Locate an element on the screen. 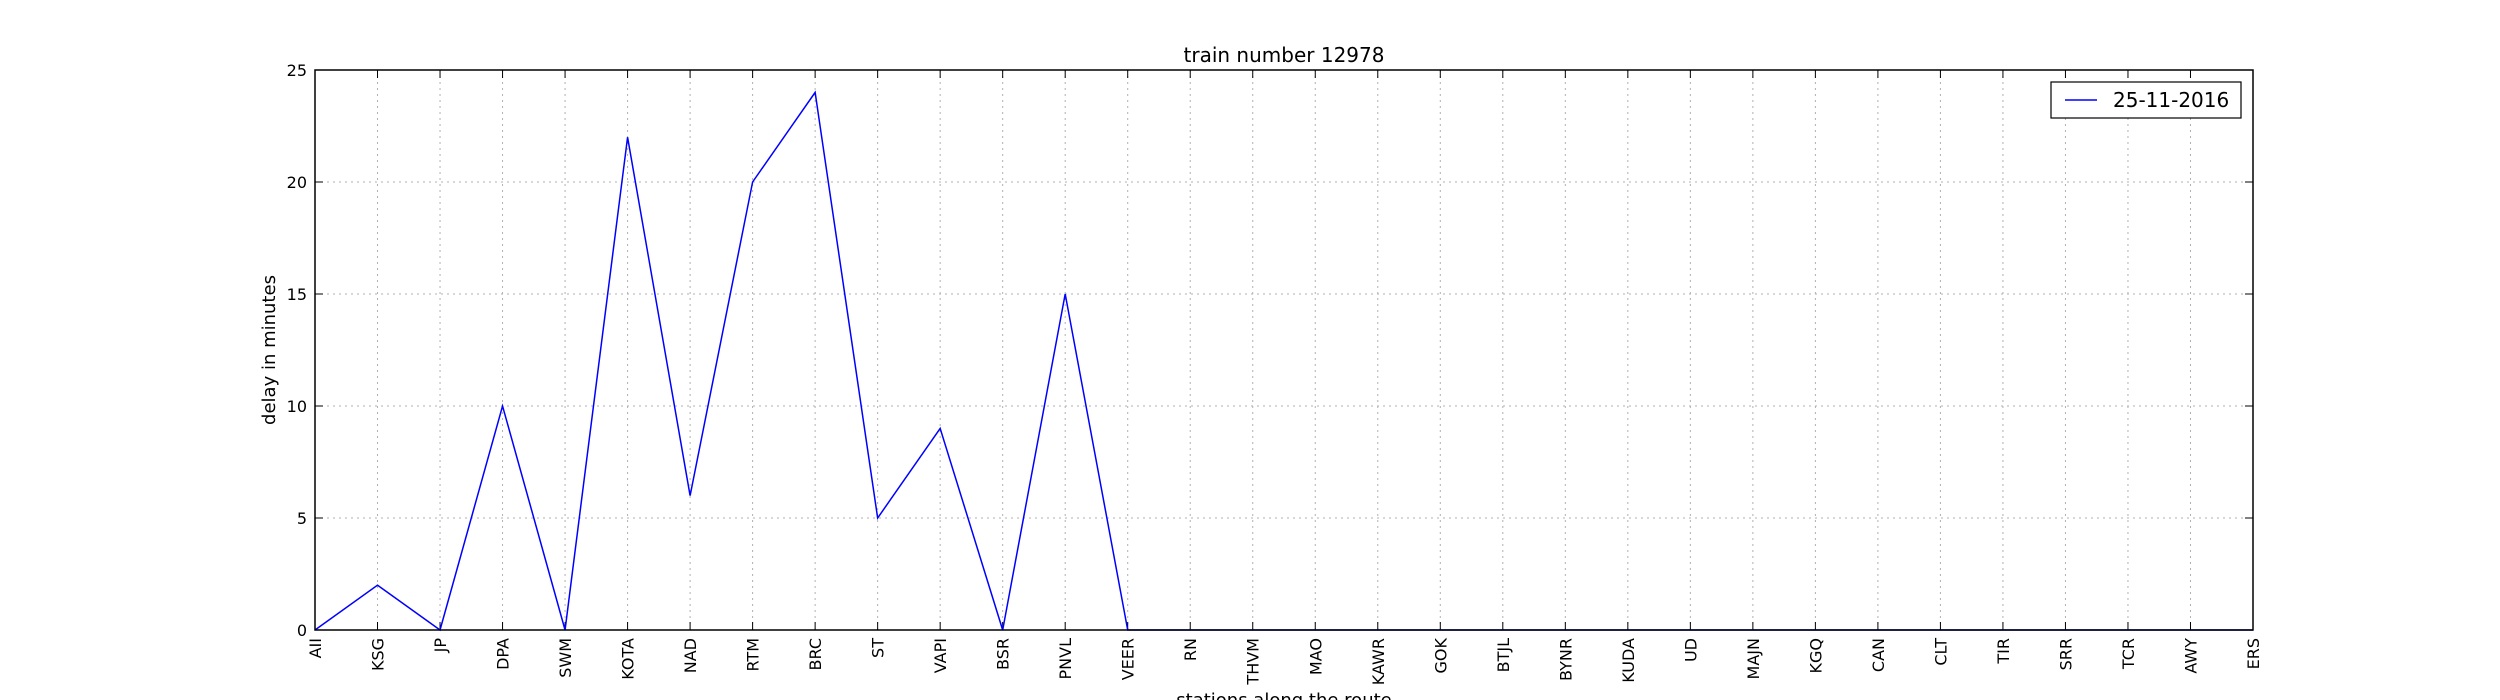  x-tick-label-majn: MAJN is located at coordinates (1753, 658).